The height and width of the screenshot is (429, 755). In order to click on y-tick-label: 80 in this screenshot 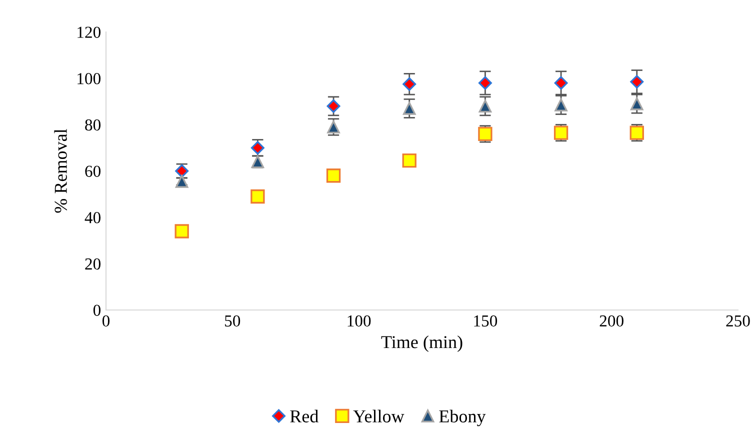, I will do `click(93, 125)`.